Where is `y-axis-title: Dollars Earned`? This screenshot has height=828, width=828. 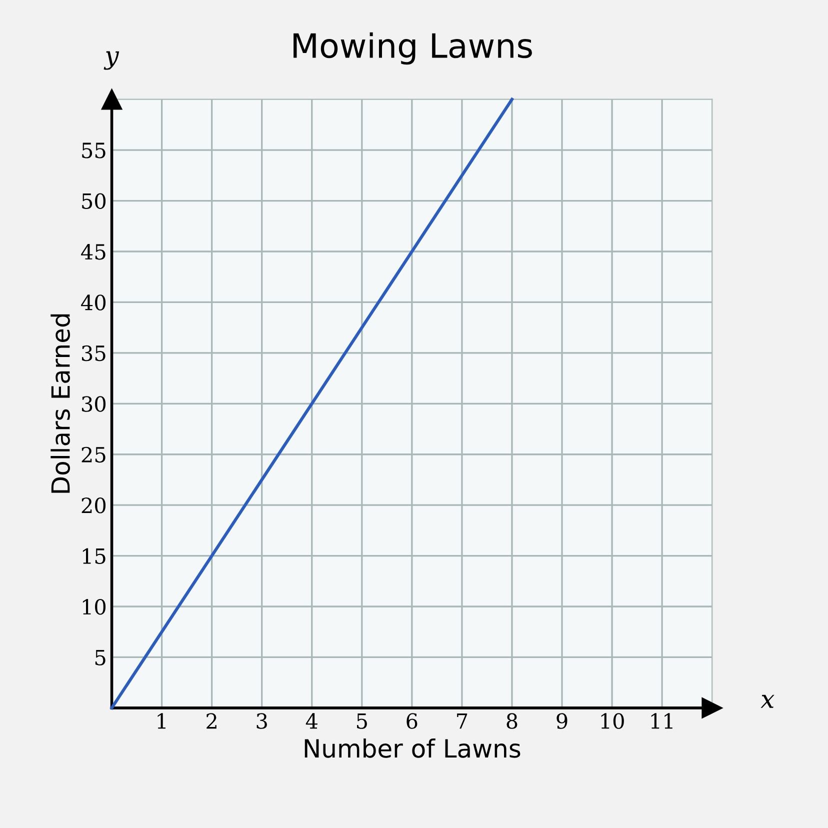 y-axis-title: Dollars Earned is located at coordinates (60, 403).